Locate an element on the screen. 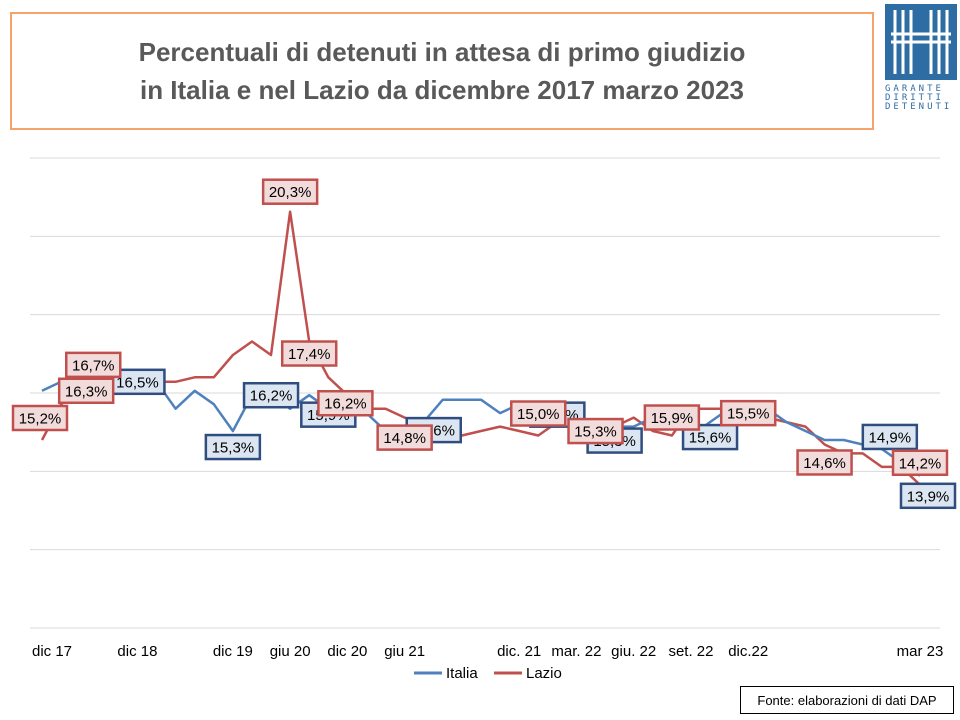 The image size is (960, 720). data-label-text: 15,9% is located at coordinates (672, 418).